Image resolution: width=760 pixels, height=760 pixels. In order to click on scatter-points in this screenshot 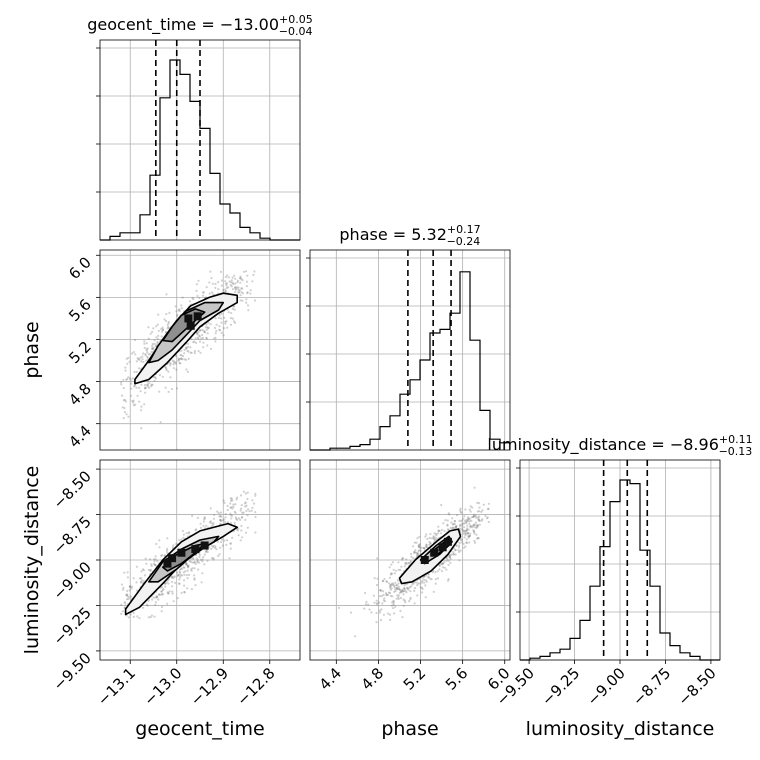, I will do `click(188, 350)`.